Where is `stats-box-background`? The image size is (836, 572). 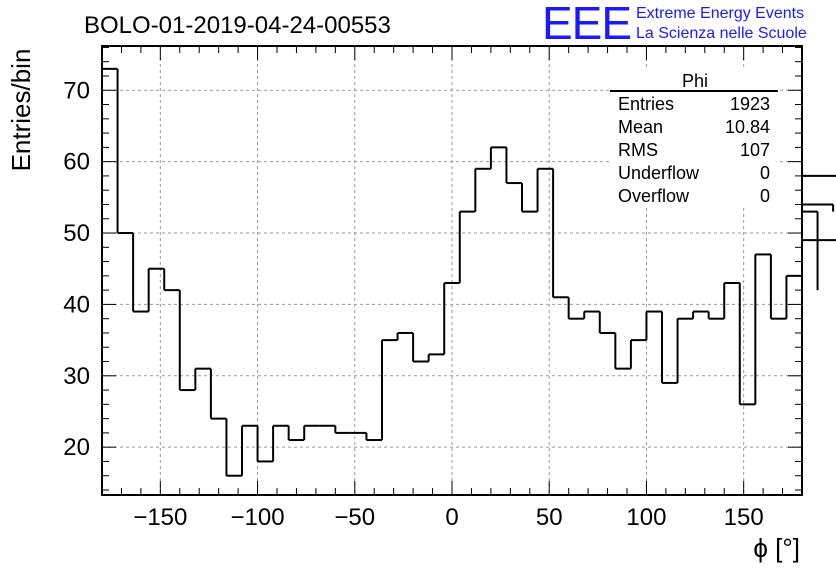
stats-box-background is located at coordinates (695, 137).